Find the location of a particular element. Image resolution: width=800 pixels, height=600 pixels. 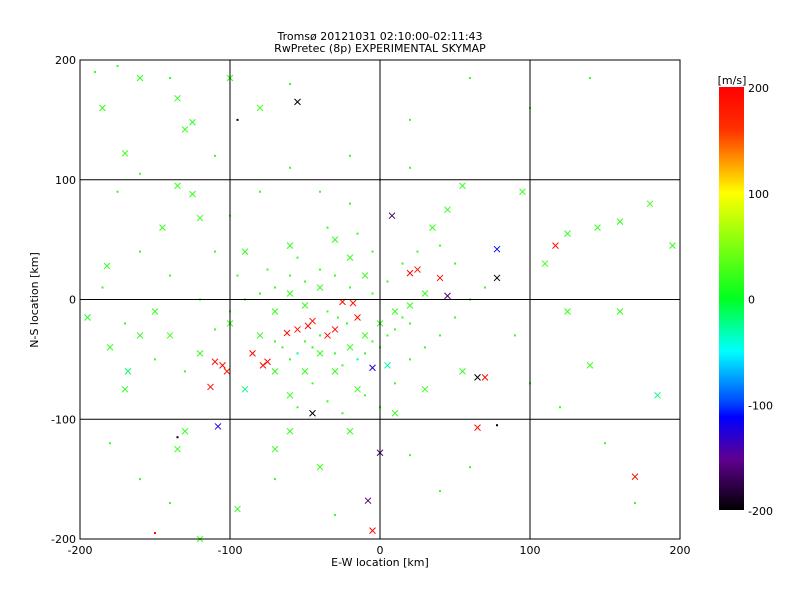

y-tick-label: 200 is located at coordinates (65, 60).